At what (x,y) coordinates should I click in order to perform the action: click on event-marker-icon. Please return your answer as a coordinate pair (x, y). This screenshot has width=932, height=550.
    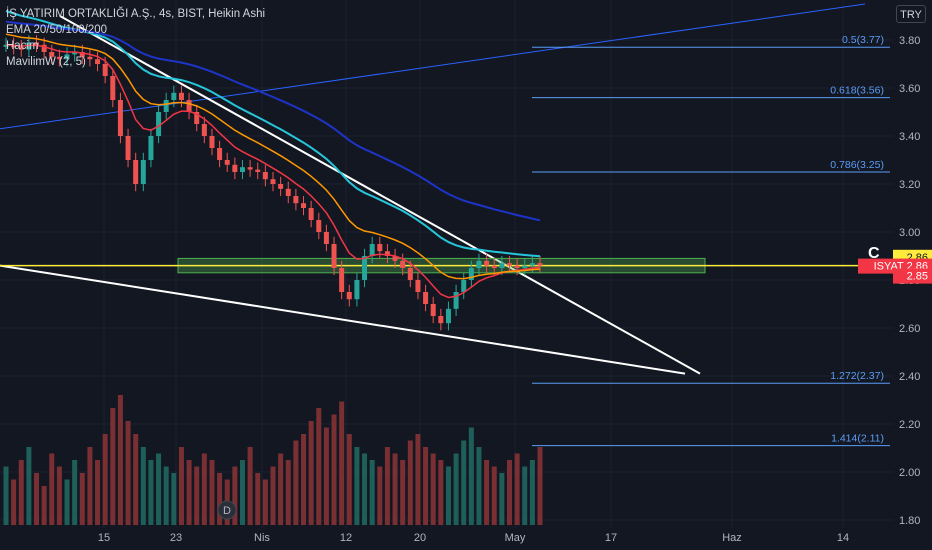
    Looking at the image, I should click on (227, 510).